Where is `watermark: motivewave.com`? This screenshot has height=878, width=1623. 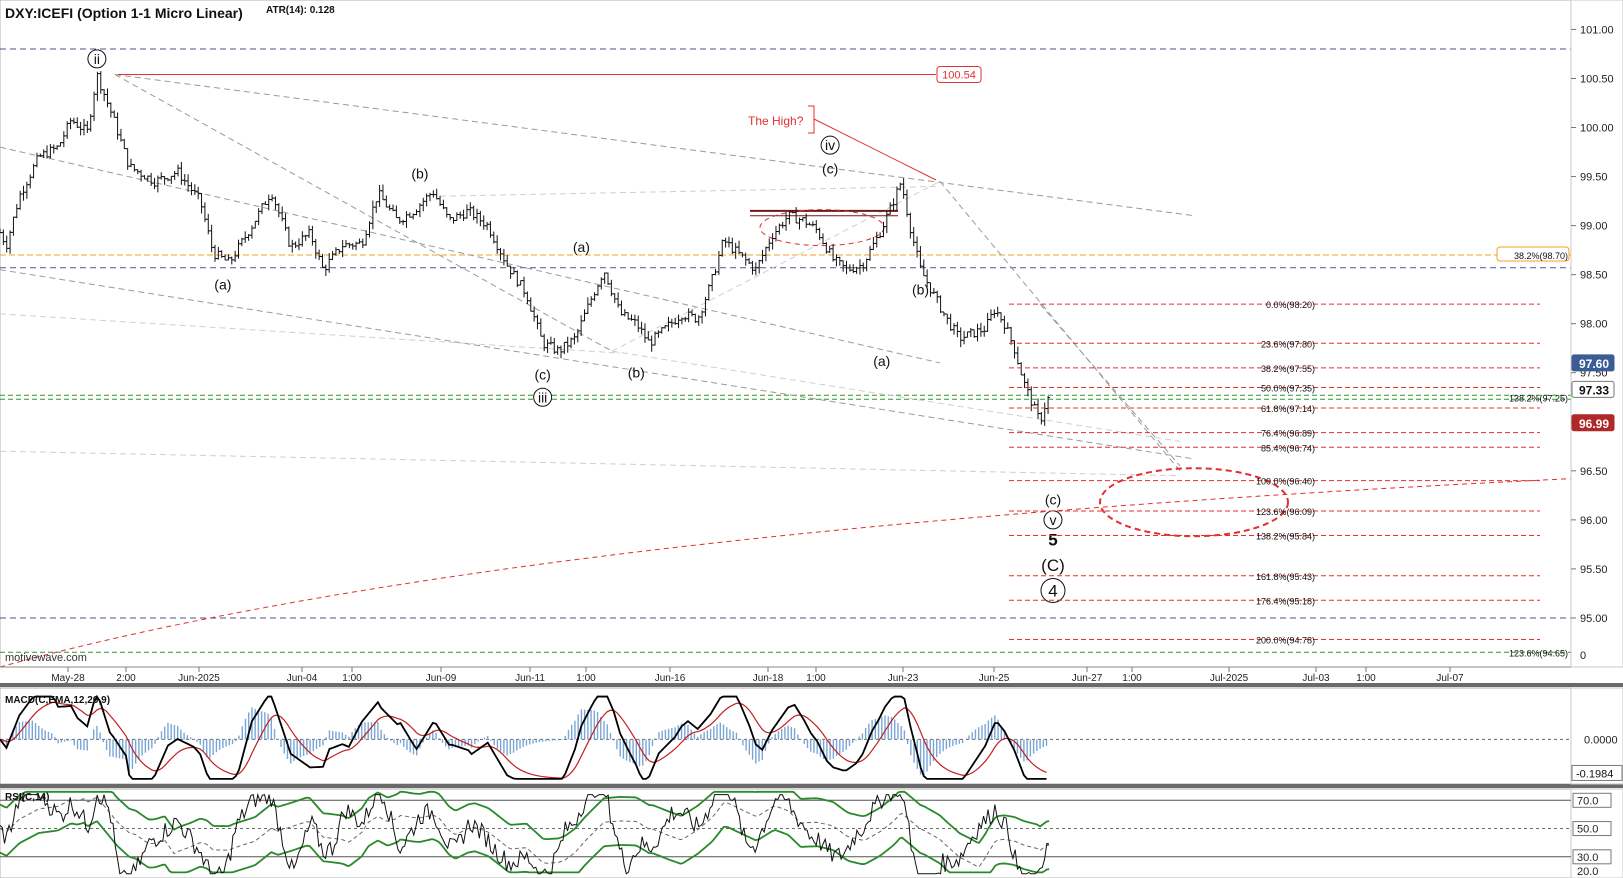 watermark: motivewave.com is located at coordinates (46, 658).